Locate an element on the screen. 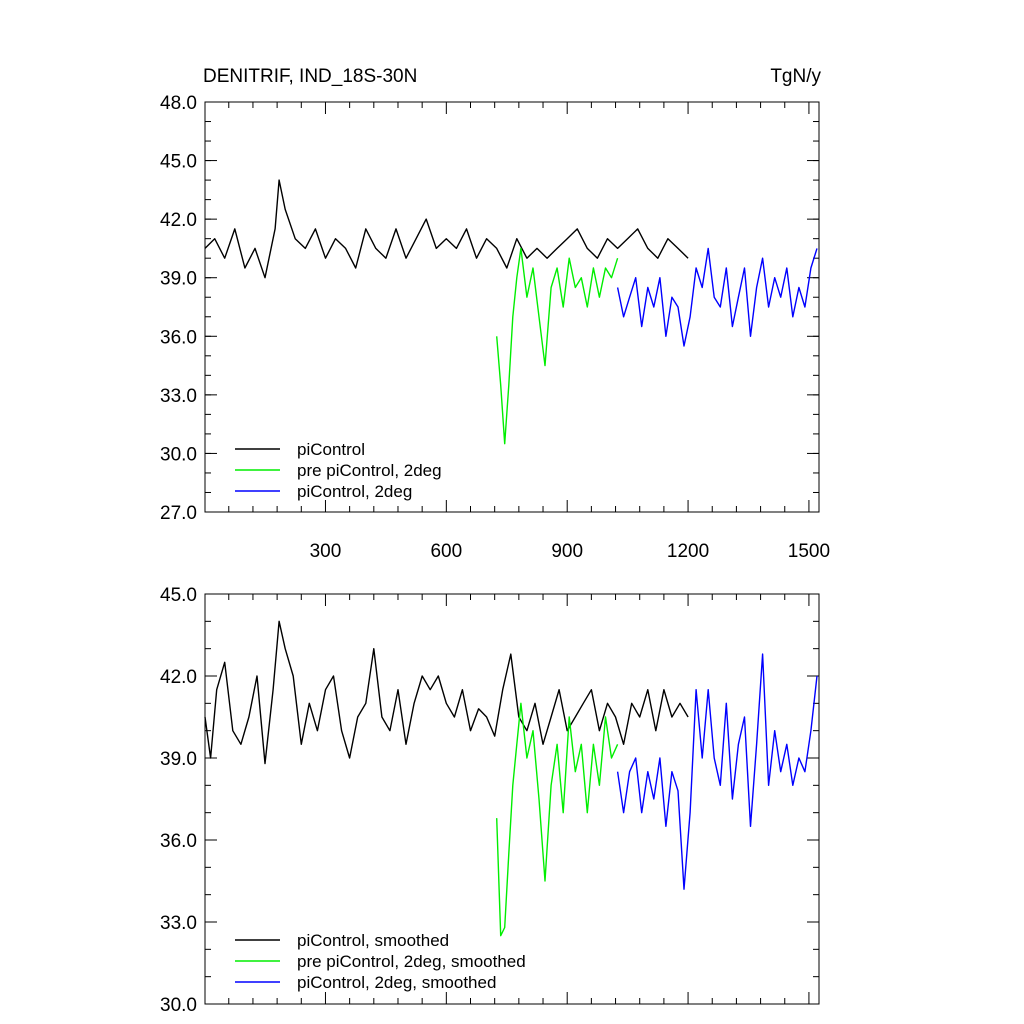 This screenshot has height=1024, width=1024. top-y-tick-label: 39.0 is located at coordinates (178, 279).